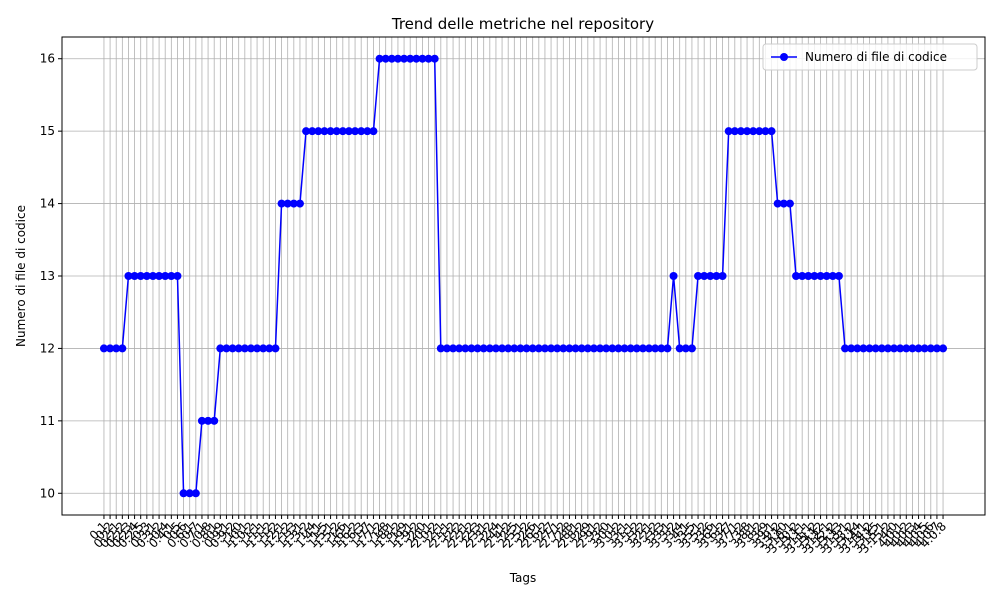 Image resolution: width=1000 pixels, height=604 pixels. Describe the element at coordinates (47, 59) in the screenshot. I see `y-tick-label: 16` at that location.